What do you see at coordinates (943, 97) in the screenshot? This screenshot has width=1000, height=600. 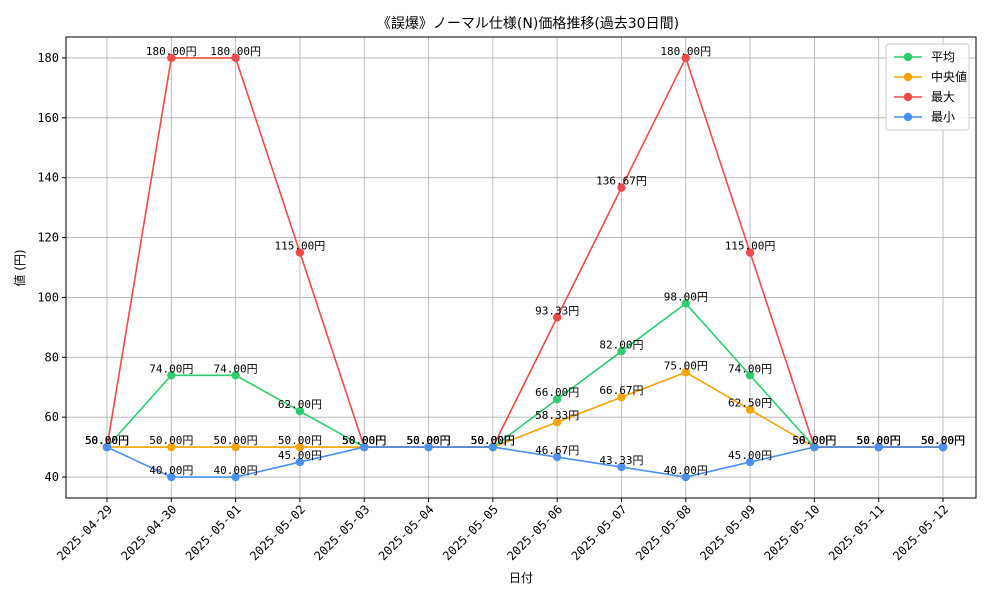 I see `legend-entry-label: 最大` at bounding box center [943, 97].